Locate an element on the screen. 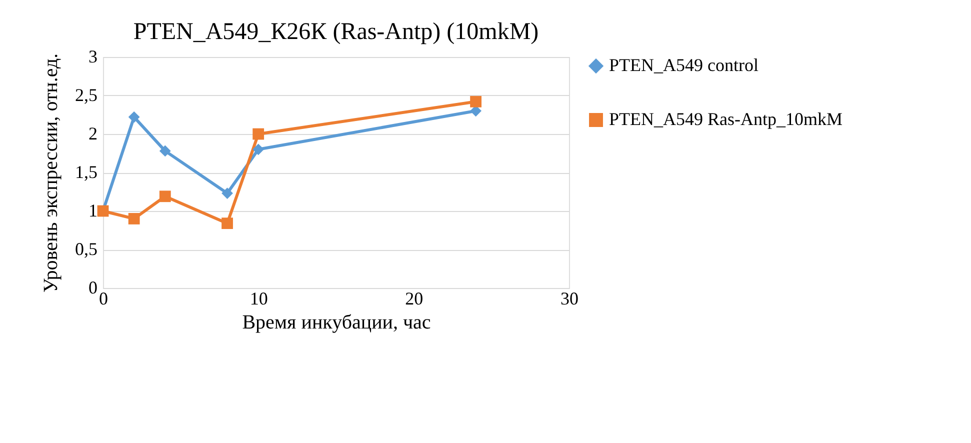  y-tick-label: 0,5 is located at coordinates (86, 249).